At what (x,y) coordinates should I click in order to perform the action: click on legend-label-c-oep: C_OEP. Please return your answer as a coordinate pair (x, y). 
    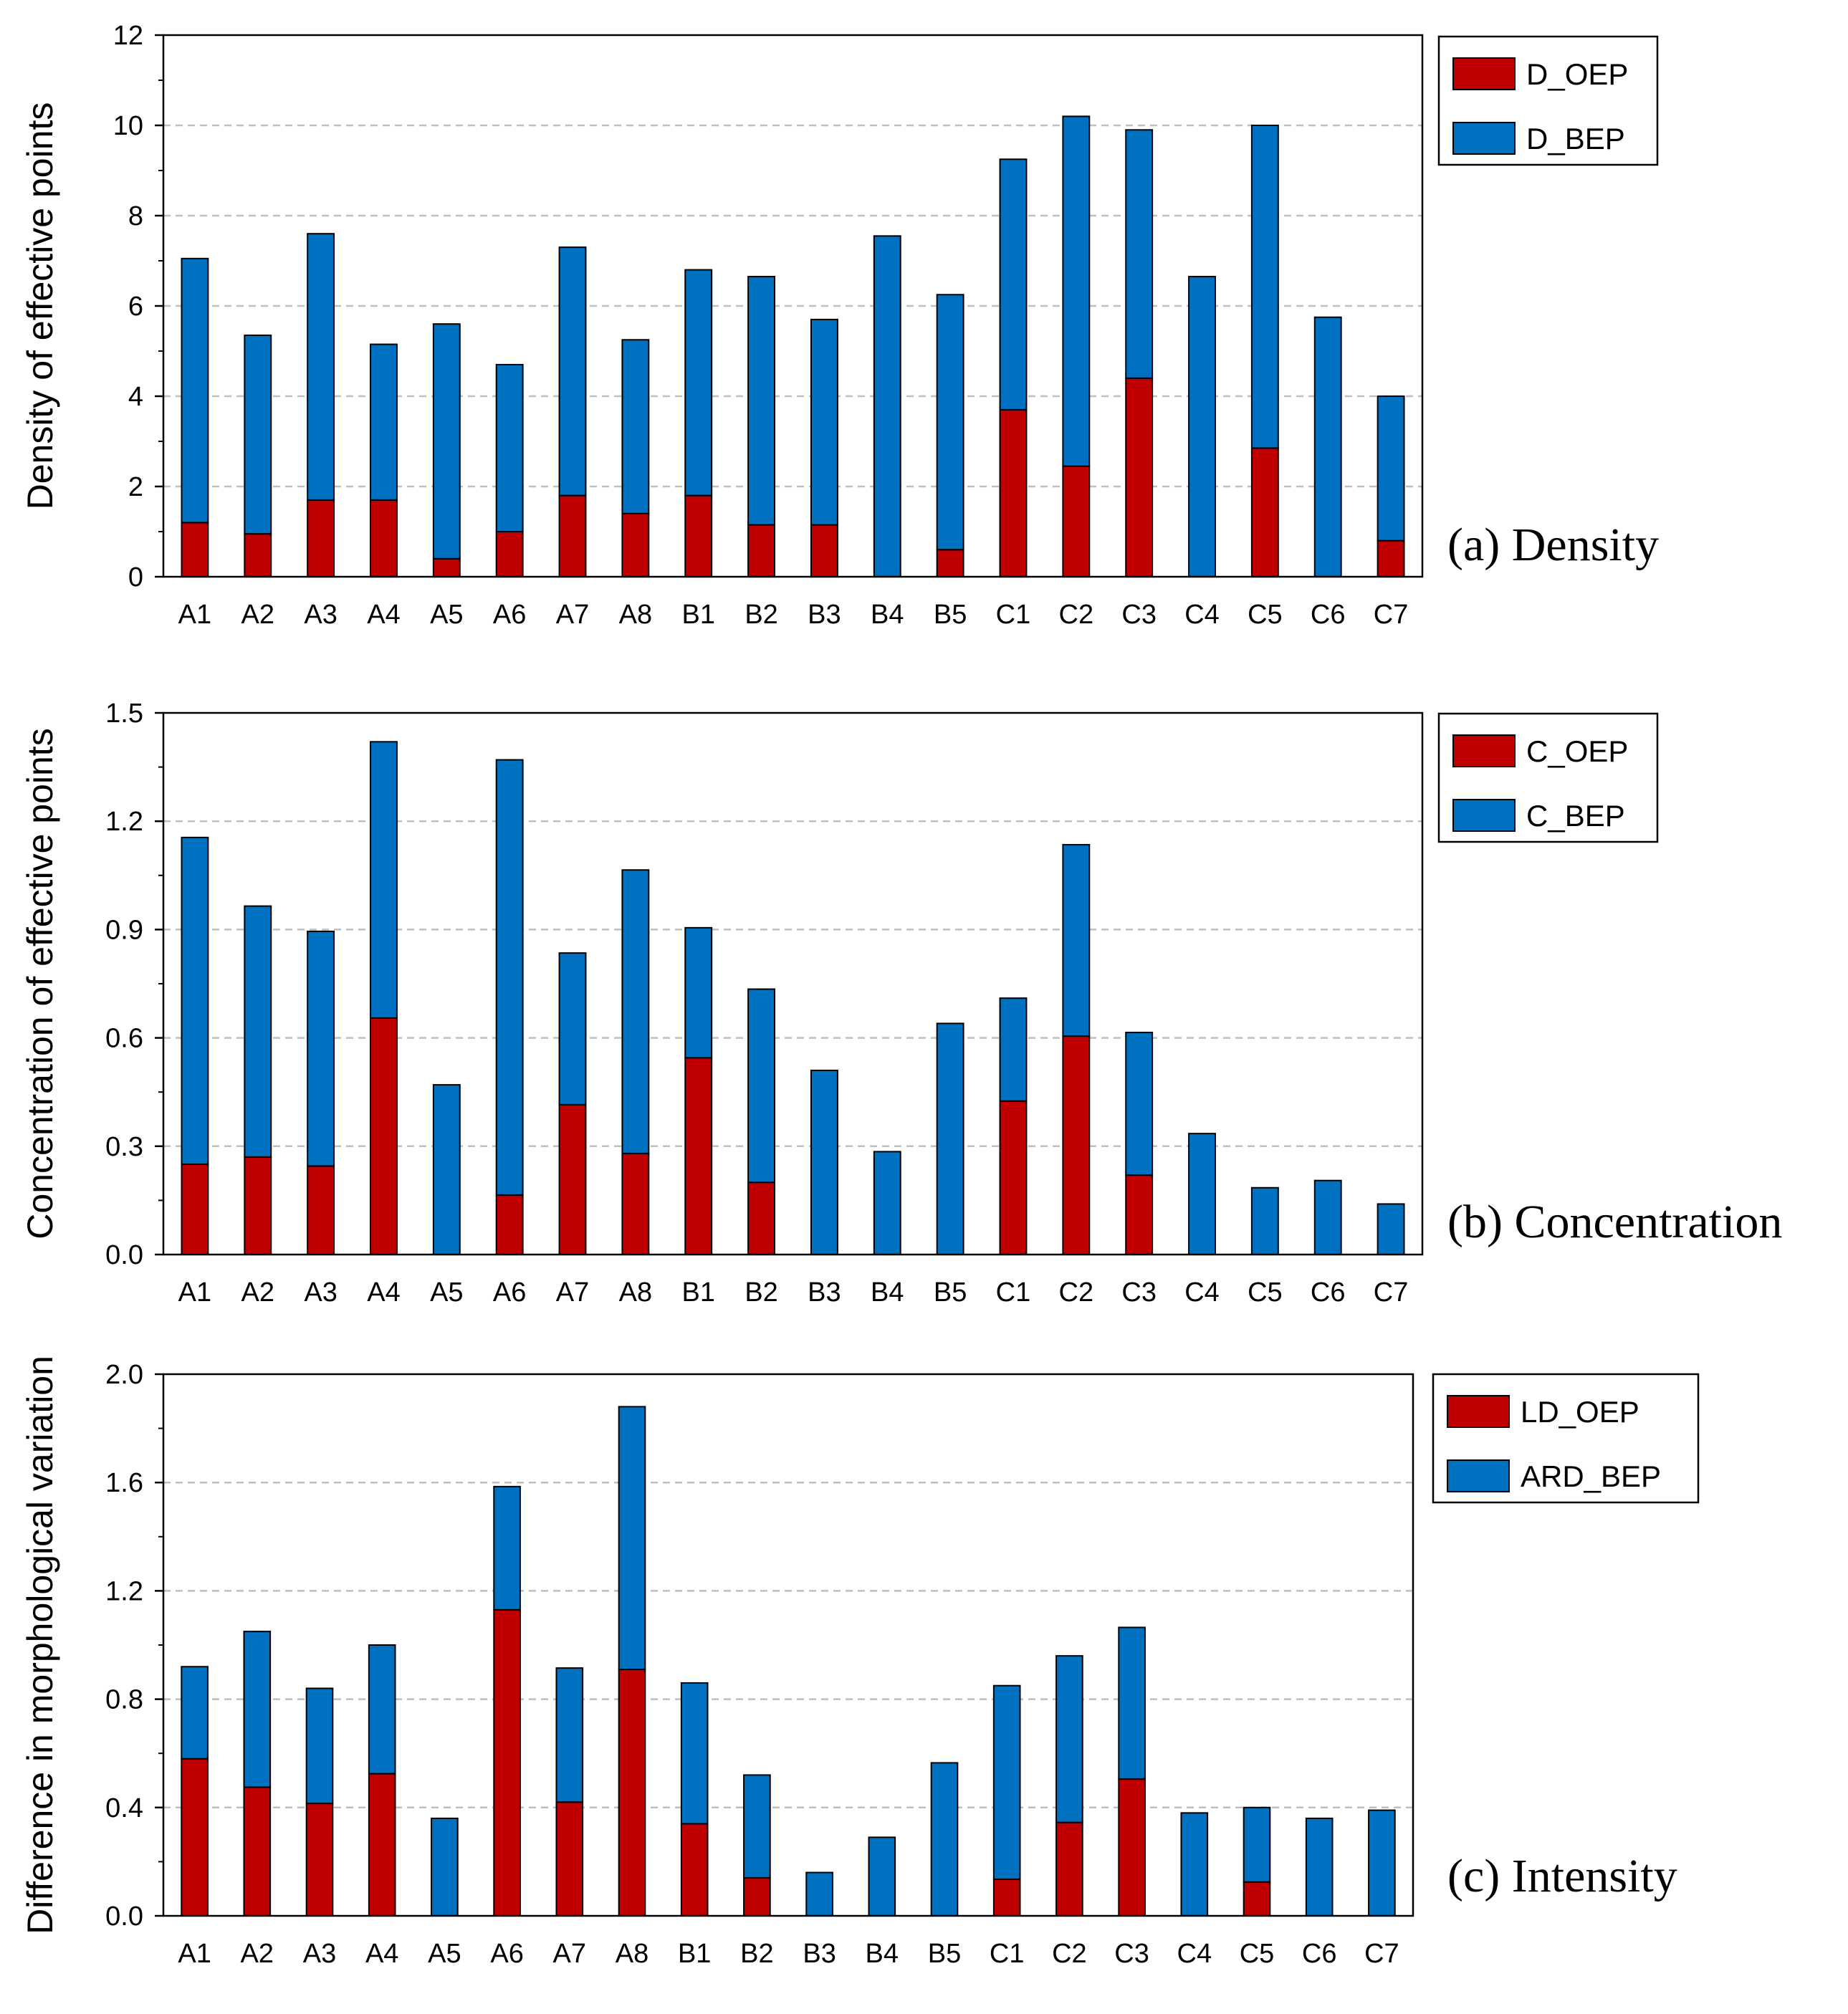
    Looking at the image, I should click on (1577, 751).